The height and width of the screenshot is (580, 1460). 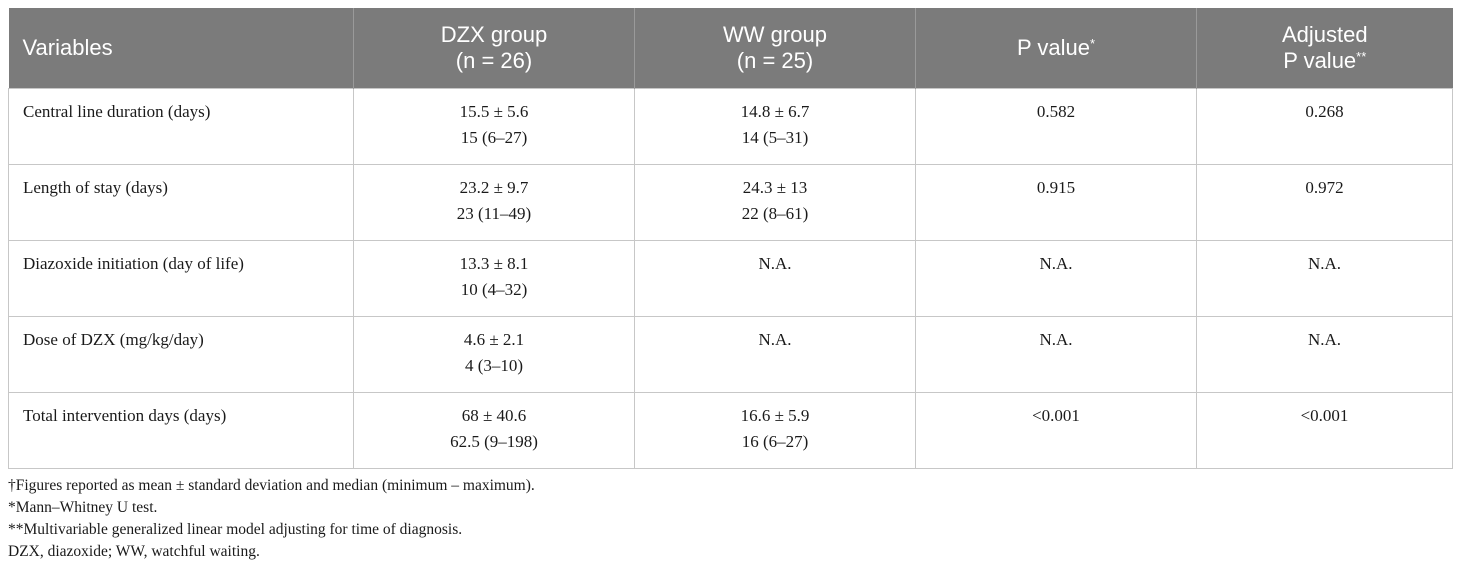 I want to click on header-ww-label: WW group, so click(x=775, y=34).